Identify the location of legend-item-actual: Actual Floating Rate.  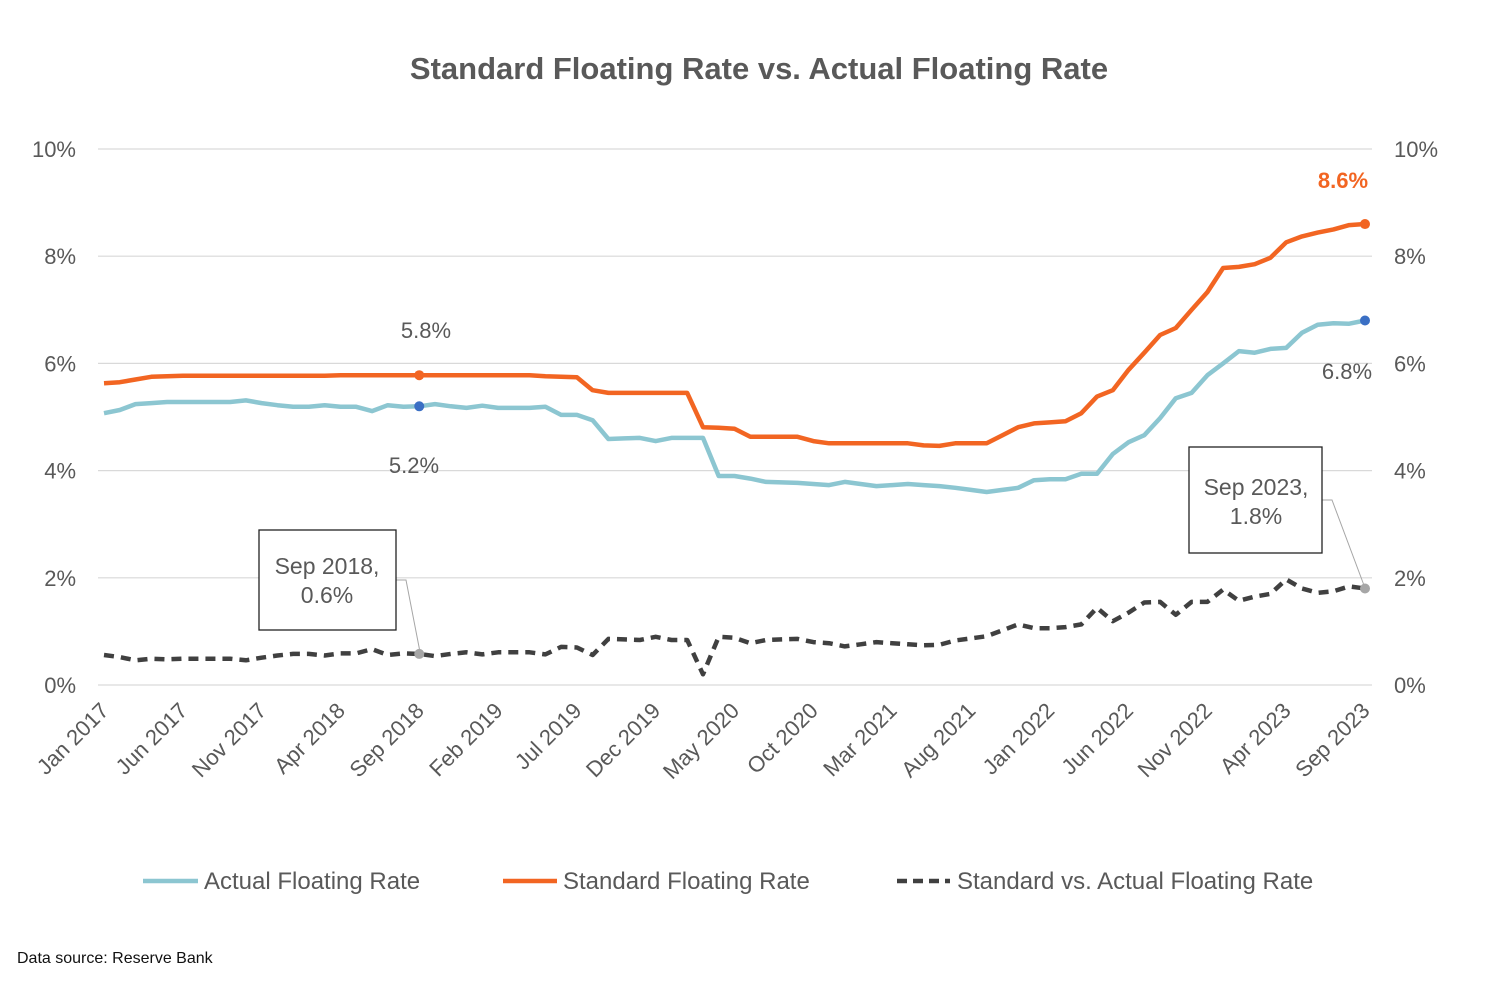
(281, 881).